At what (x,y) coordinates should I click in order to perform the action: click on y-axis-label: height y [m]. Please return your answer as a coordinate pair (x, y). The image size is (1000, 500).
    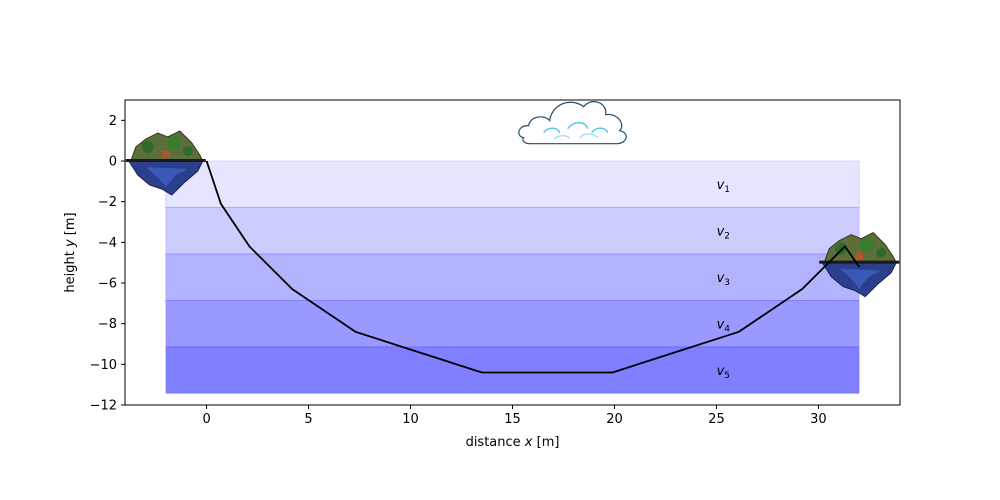
    Looking at the image, I should click on (70, 252).